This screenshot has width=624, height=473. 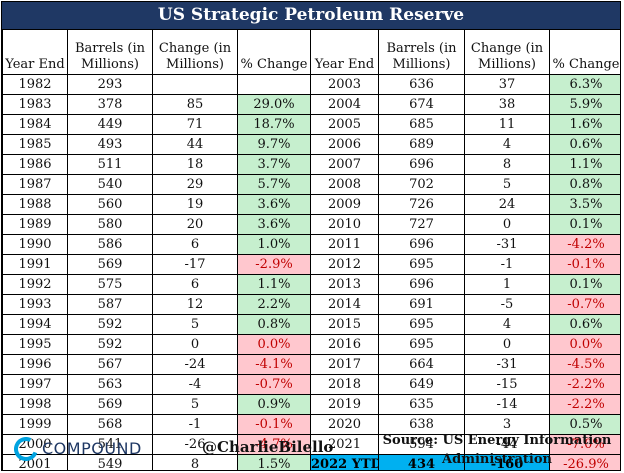 What do you see at coordinates (35, 124) in the screenshot?
I see `year-cell: 1984` at bounding box center [35, 124].